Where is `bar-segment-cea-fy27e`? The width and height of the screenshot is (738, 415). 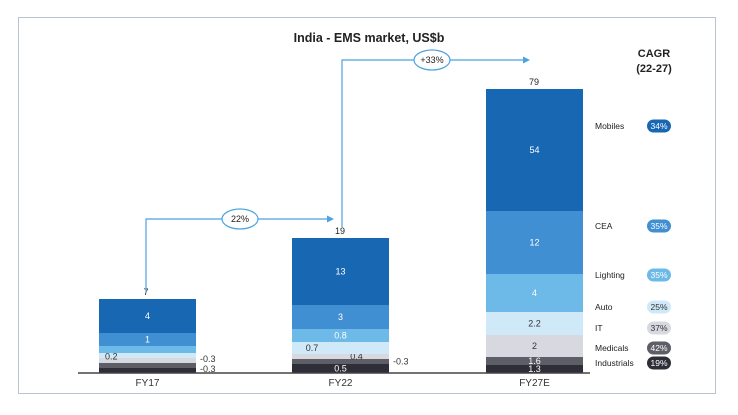
bar-segment-cea-fy27e is located at coordinates (534, 242).